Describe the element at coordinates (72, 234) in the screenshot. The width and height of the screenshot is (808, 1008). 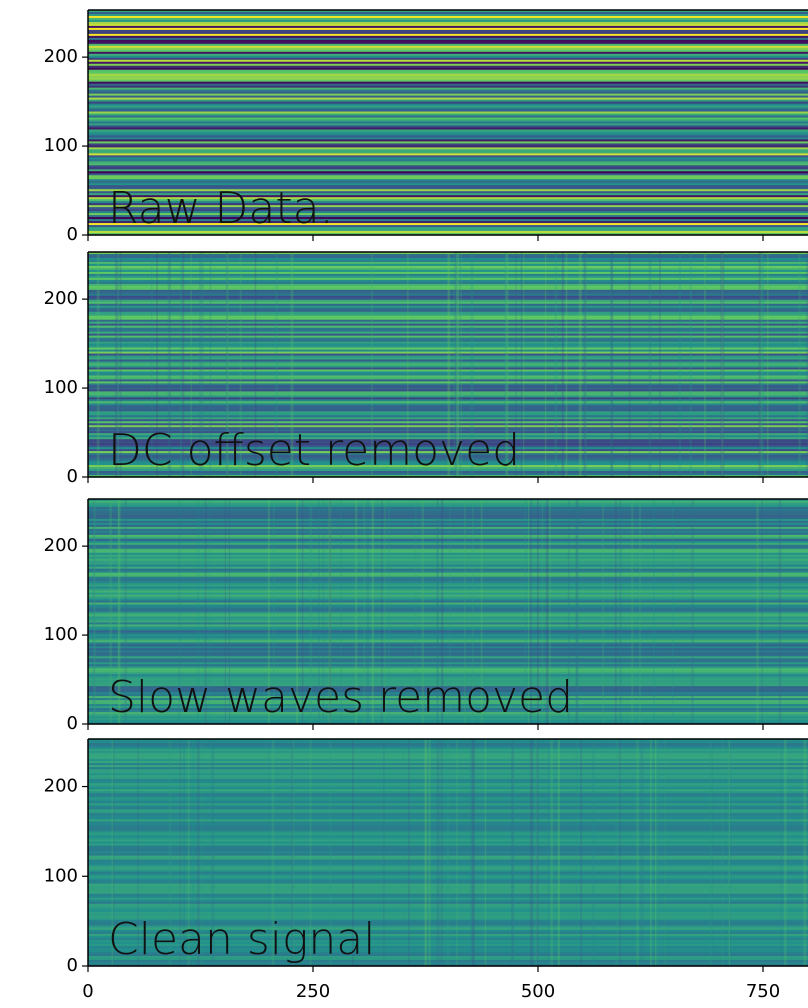
I see `y-tick-label: 0` at that location.